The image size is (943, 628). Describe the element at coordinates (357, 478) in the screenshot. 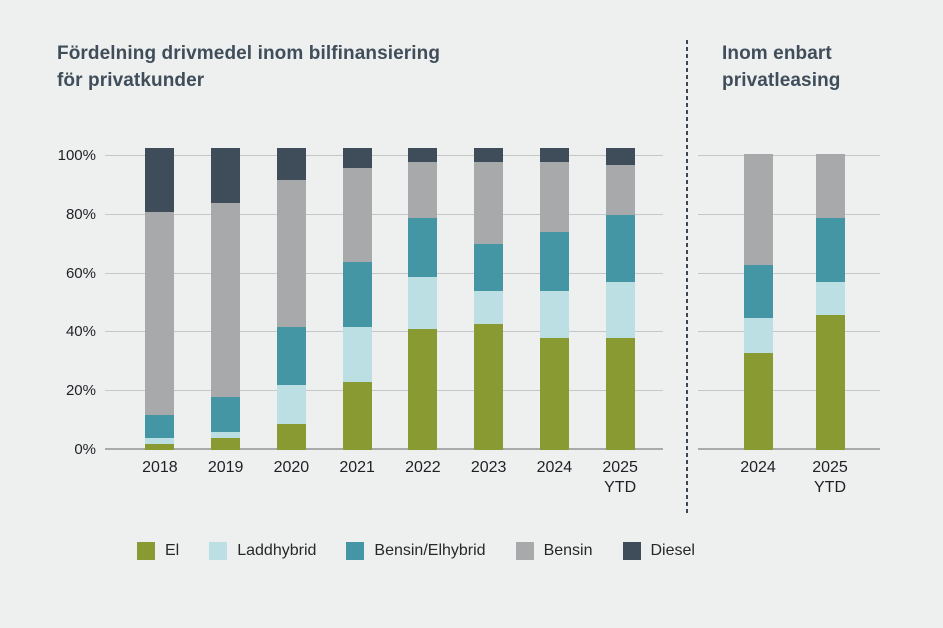

I see `x-axis-label-2021: 2021` at that location.